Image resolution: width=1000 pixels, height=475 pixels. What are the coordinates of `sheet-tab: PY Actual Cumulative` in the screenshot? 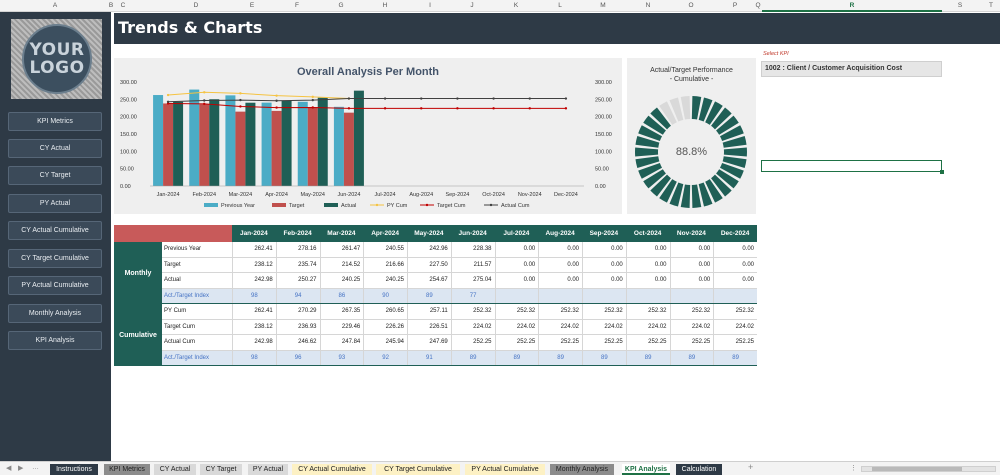 It's located at (505, 469).